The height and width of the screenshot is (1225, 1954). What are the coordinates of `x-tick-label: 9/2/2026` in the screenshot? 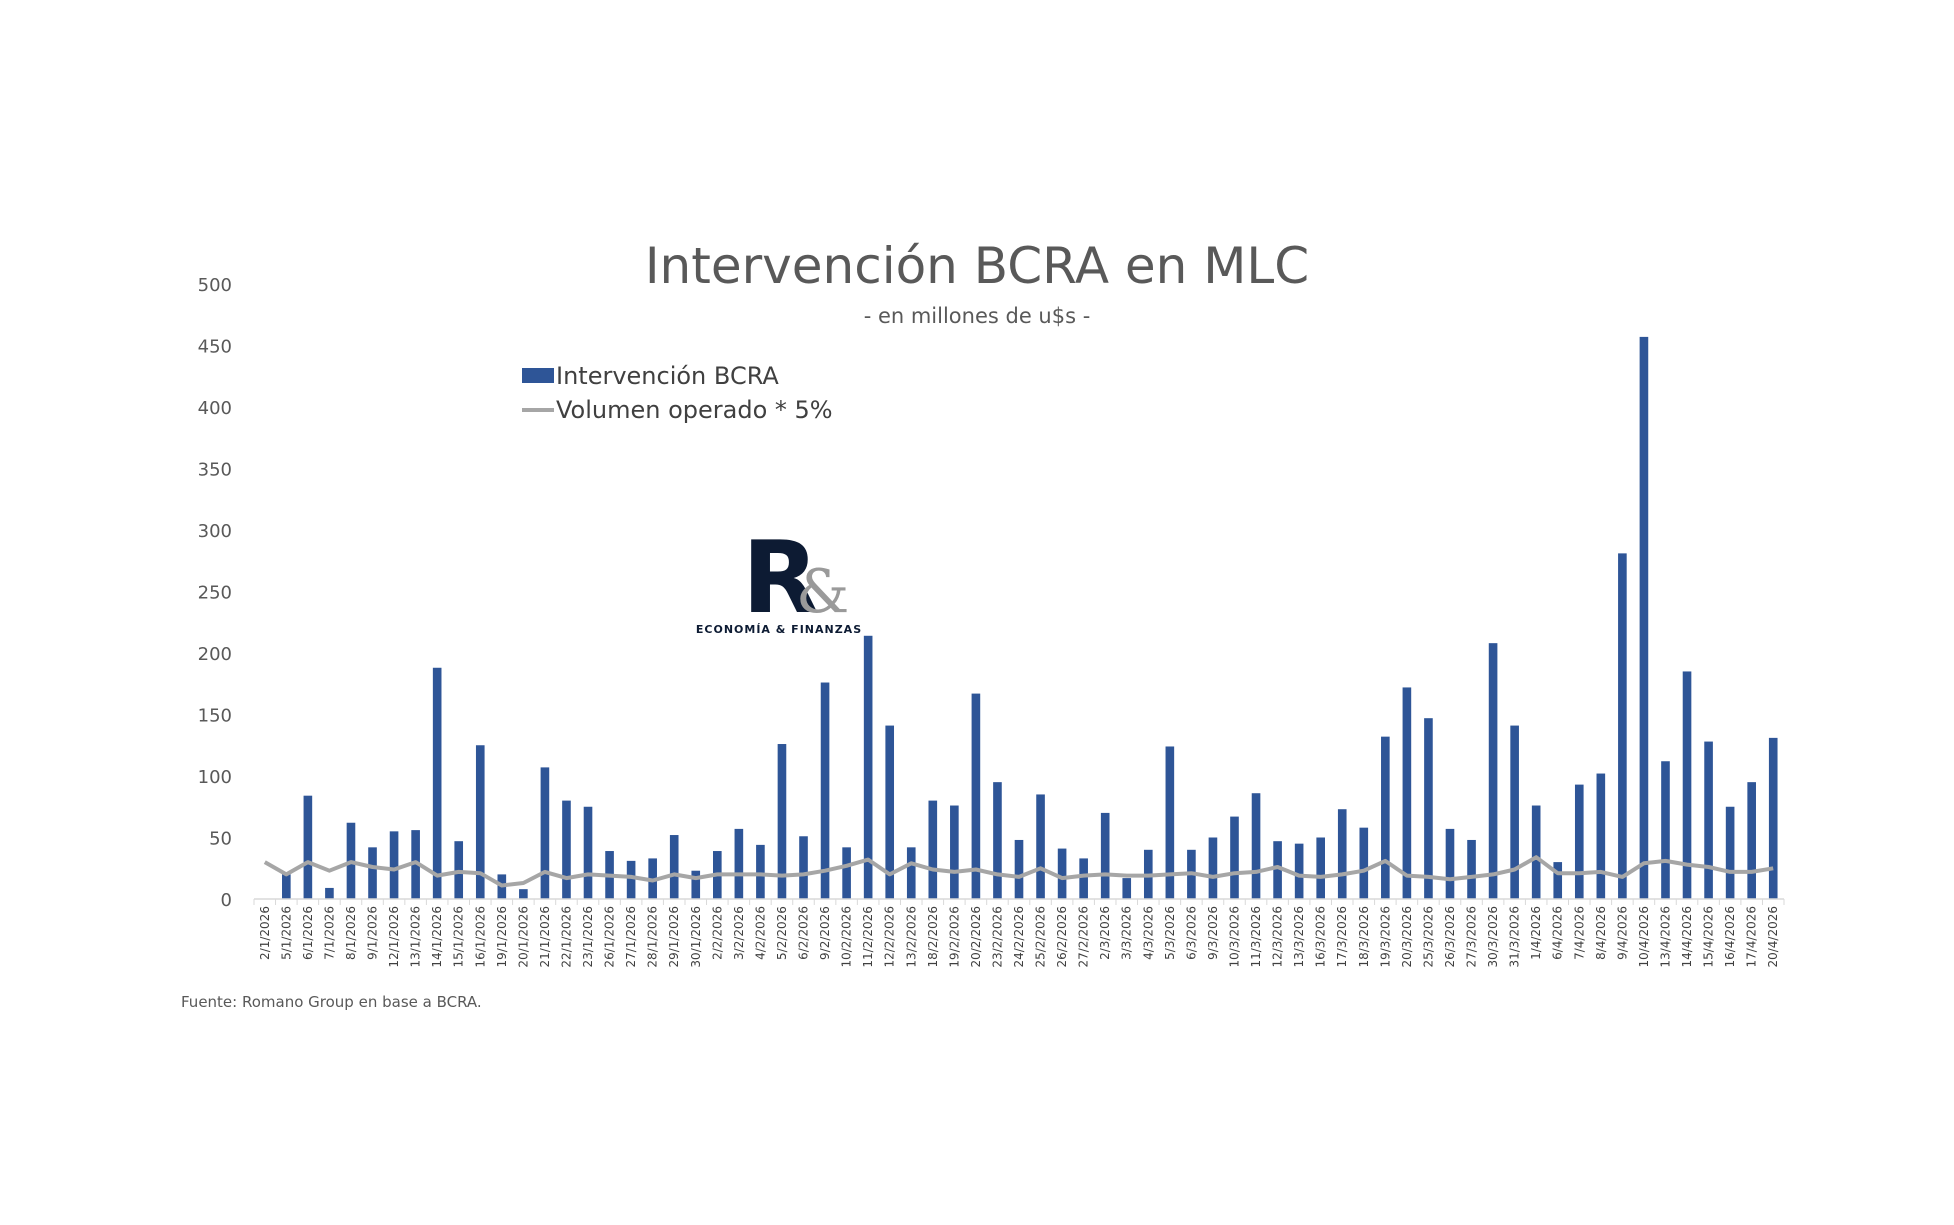 It's located at (825, 933).